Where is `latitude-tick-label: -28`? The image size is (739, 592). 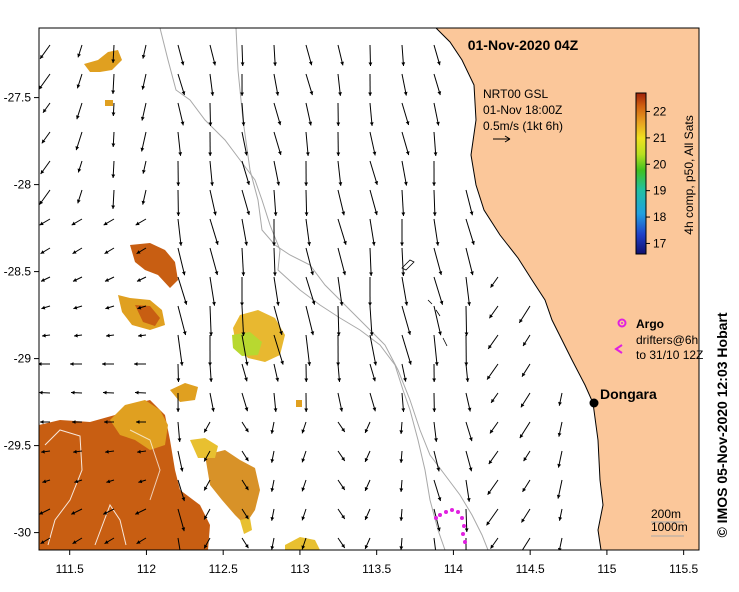
latitude-tick-label: -28 is located at coordinates (23, 185).